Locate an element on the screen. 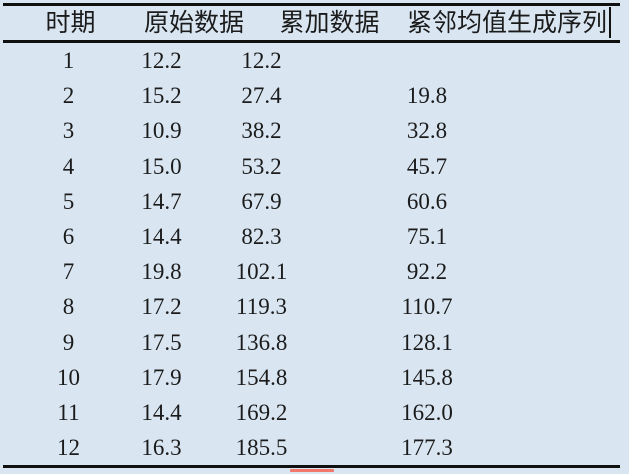 This screenshot has height=474, width=629. column-header-label: 时期 is located at coordinates (70, 23).